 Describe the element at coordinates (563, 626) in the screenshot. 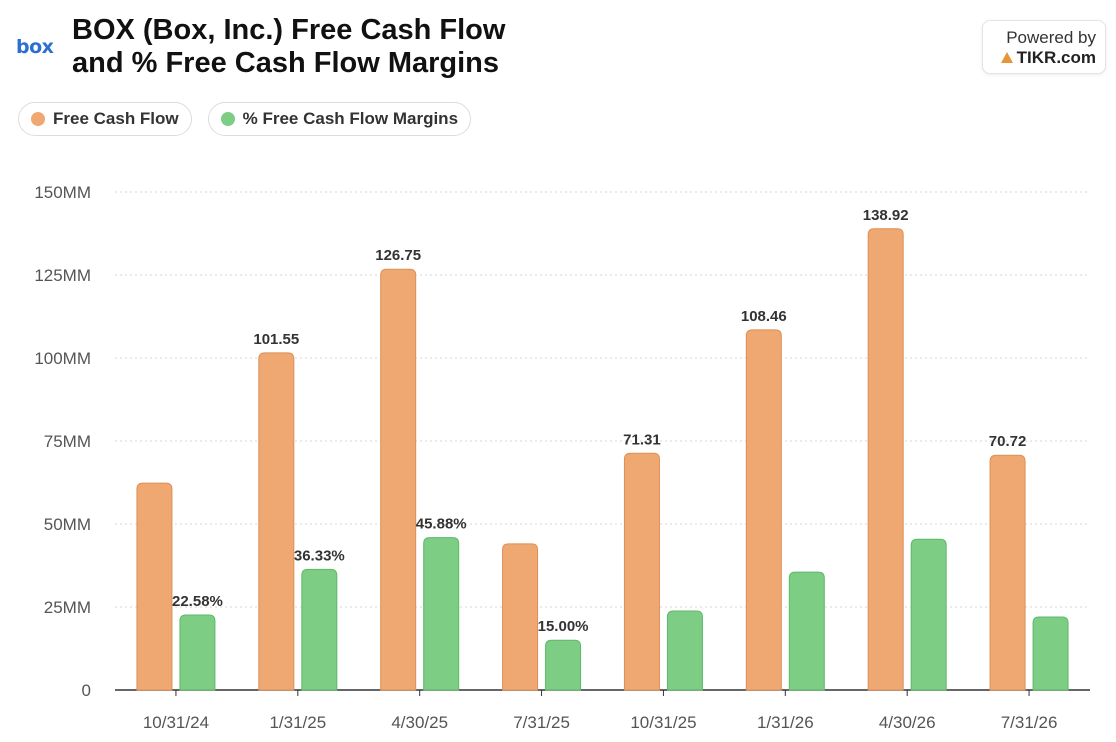

I see `data-label: 15.00%` at that location.